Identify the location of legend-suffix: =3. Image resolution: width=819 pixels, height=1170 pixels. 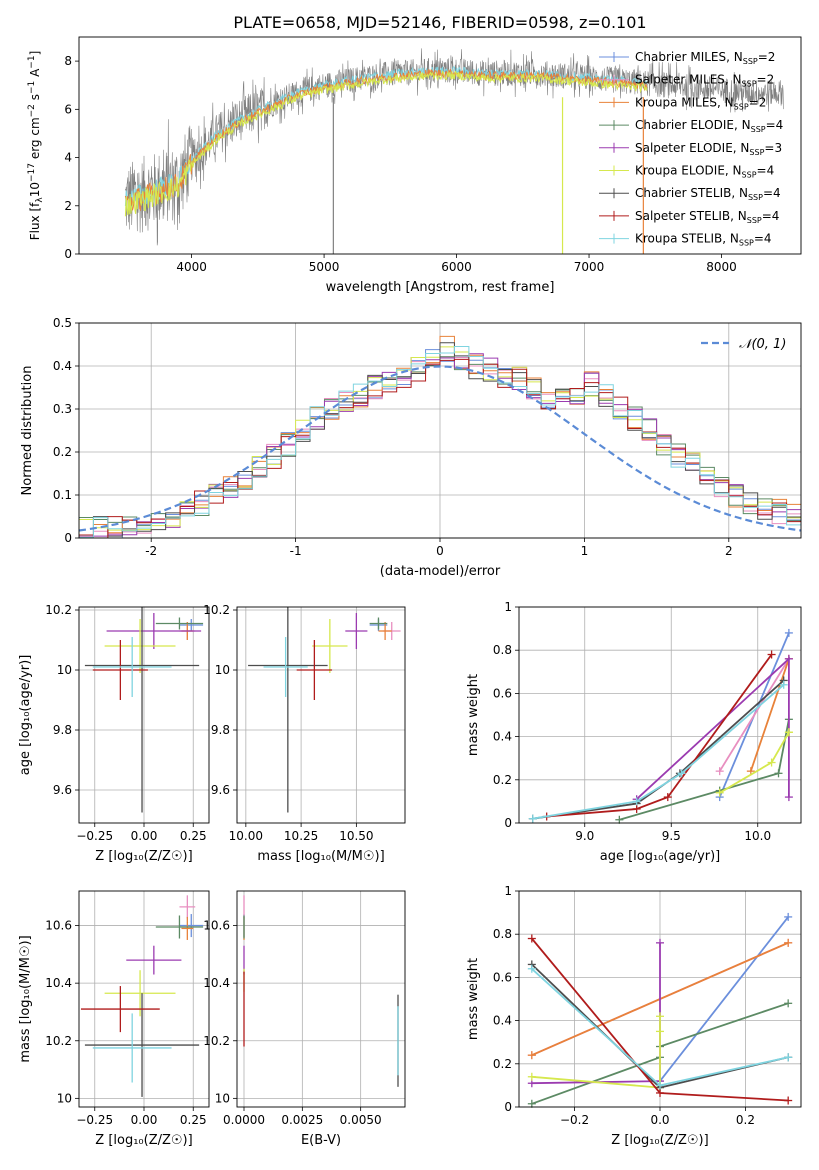
(773, 148).